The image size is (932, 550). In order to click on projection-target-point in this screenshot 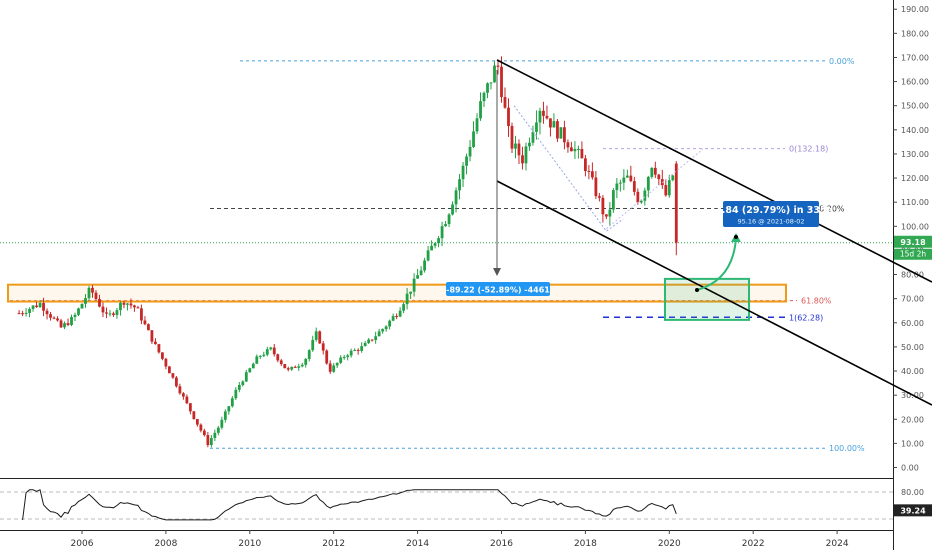, I will do `click(736, 237)`.